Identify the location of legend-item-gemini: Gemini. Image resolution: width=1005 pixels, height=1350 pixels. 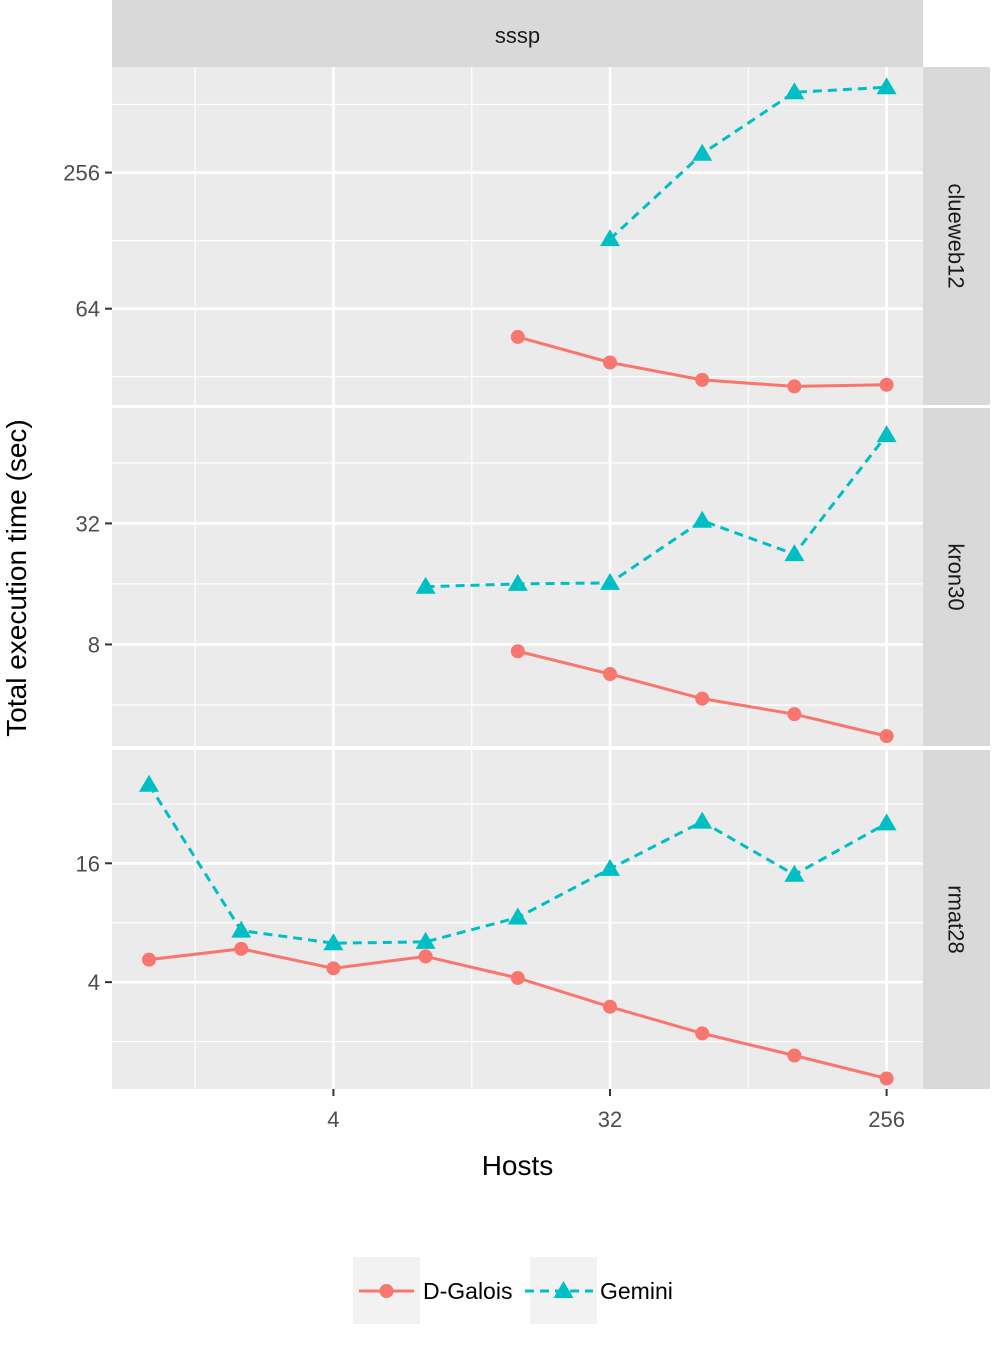
(599, 1290).